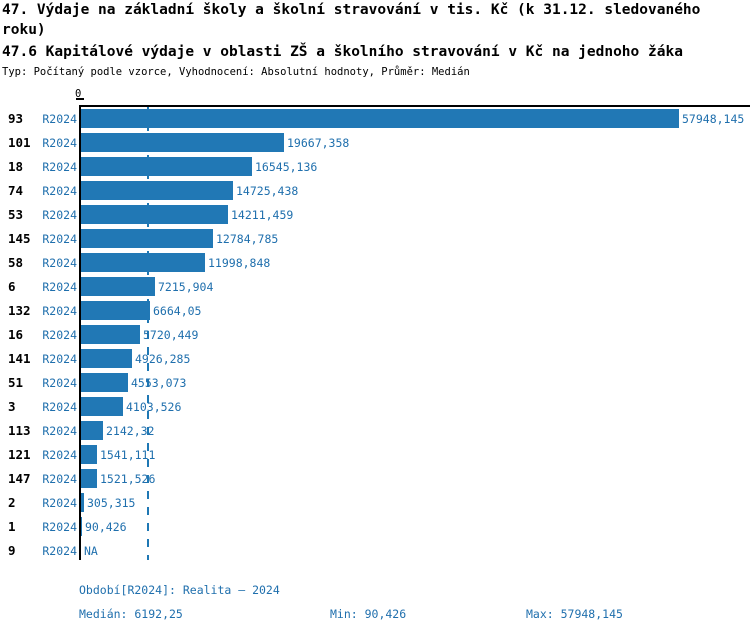  Describe the element at coordinates (171, 335) in the screenshot. I see `bar-value-label: 5720,449` at that location.